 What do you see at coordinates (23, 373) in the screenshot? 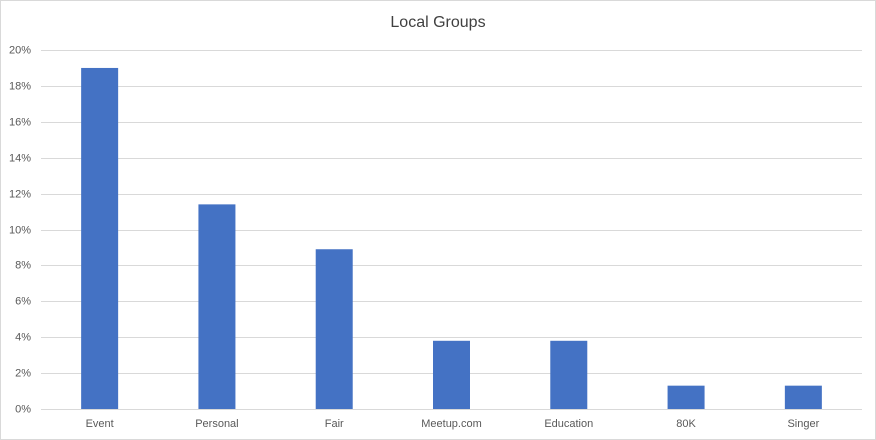
I see `y-tick-label: 2%` at bounding box center [23, 373].